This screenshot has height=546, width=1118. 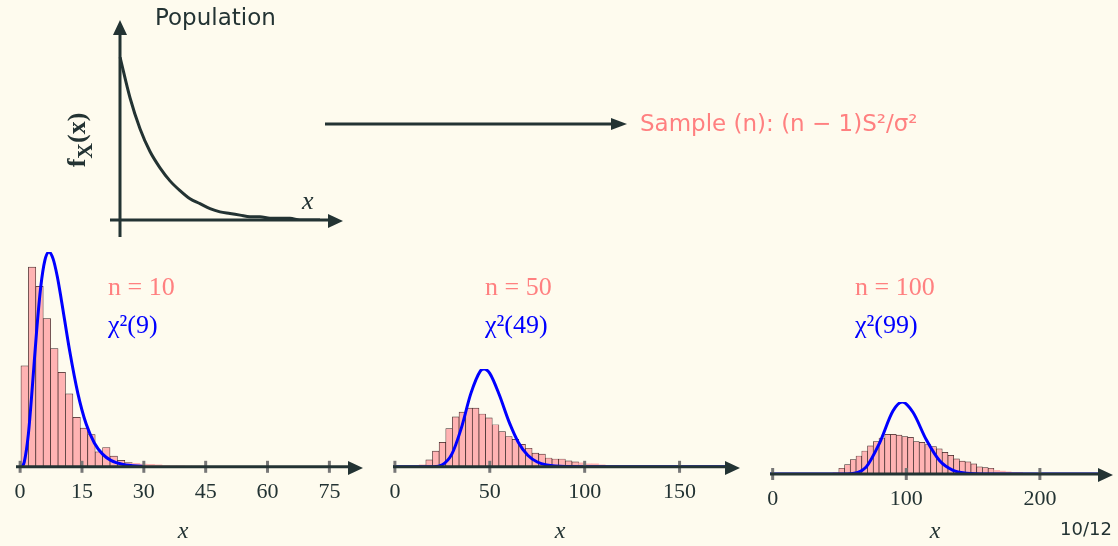 What do you see at coordinates (516, 325) in the screenshot?
I see `series-label: χ²(49)` at bounding box center [516, 325].